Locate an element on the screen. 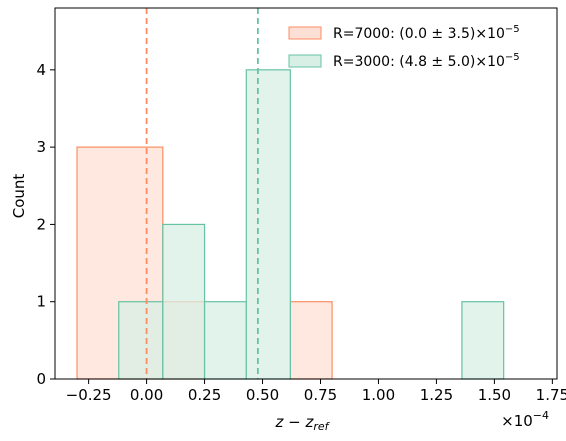 This screenshot has width=566, height=441. x-tick-label: 1.00 is located at coordinates (378, 395).